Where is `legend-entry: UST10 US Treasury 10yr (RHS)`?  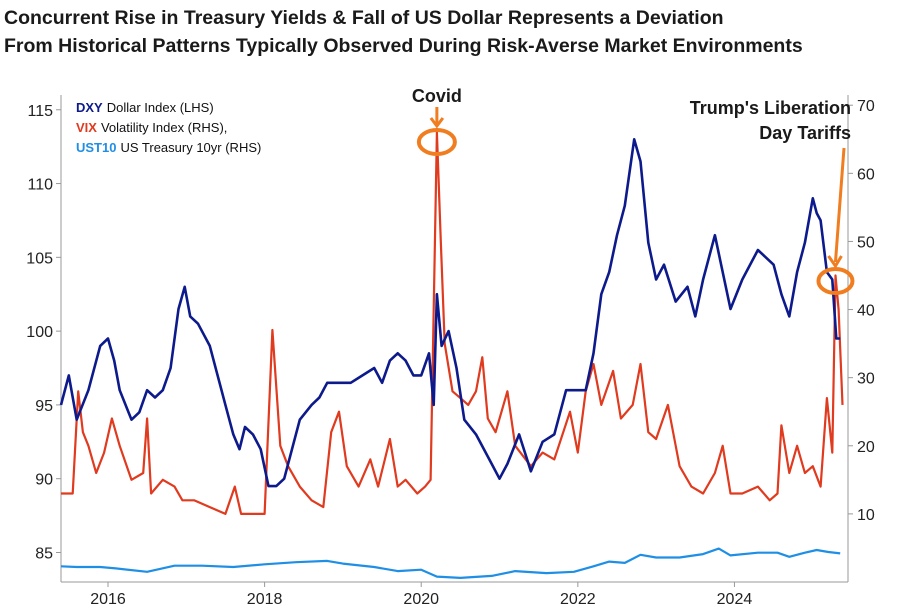
legend-entry: UST10 US Treasury 10yr (RHS) is located at coordinates (168, 147).